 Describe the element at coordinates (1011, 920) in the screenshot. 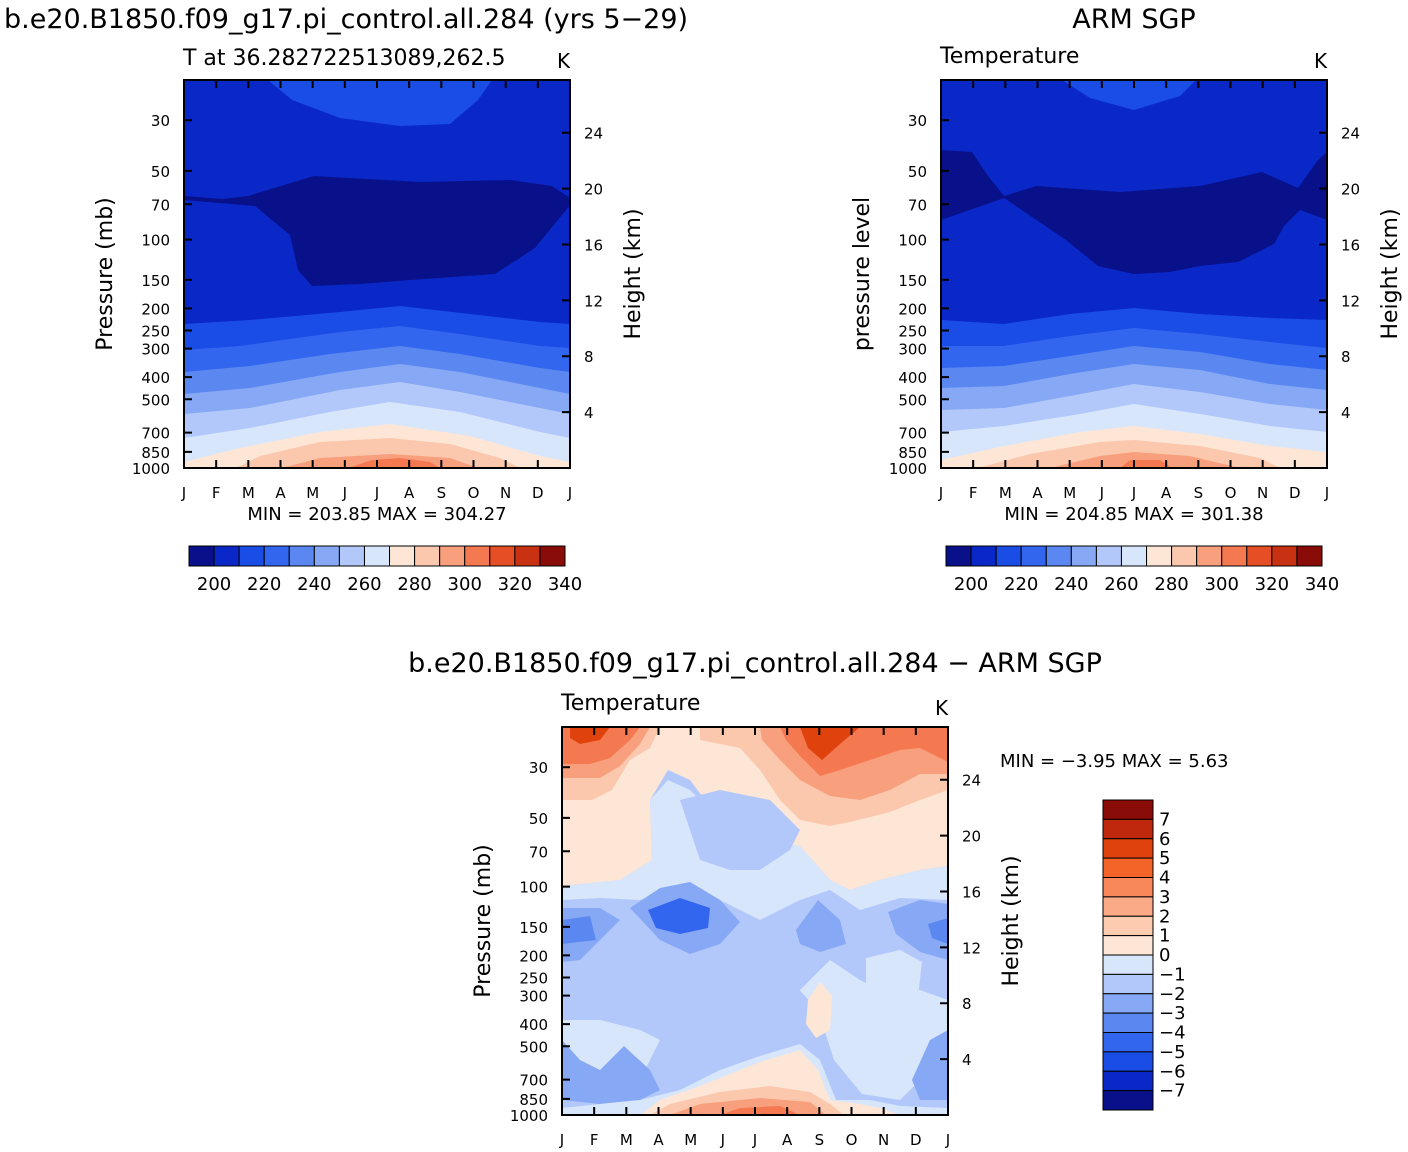

I see `panel-diff-ylabel-right: Height (km)` at that location.